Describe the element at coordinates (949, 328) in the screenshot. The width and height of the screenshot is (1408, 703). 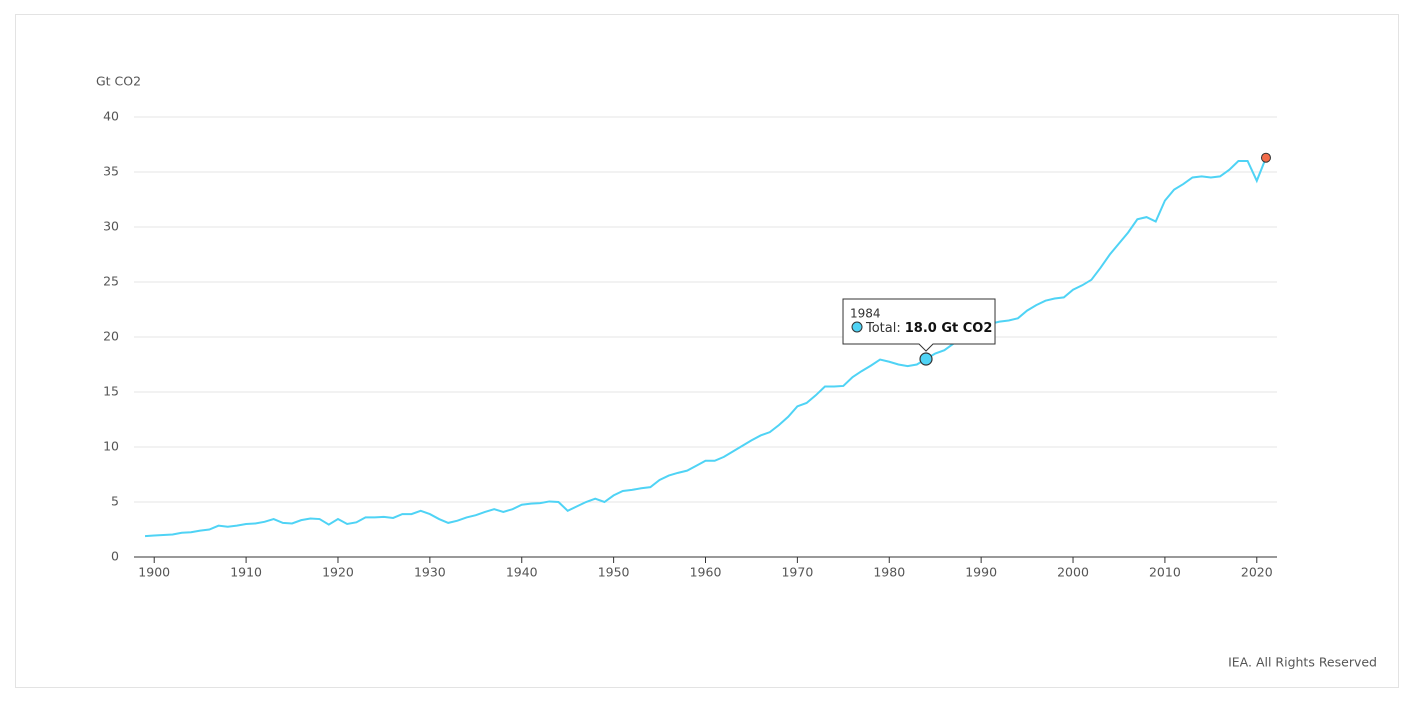
I see `tooltip-value: 18.0 Gt CO2` at that location.